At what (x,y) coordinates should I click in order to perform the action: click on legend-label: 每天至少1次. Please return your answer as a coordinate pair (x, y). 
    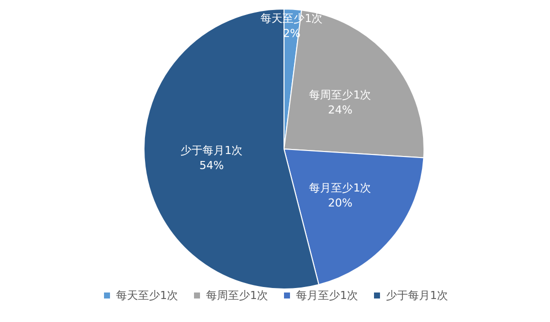
    Looking at the image, I should click on (147, 295).